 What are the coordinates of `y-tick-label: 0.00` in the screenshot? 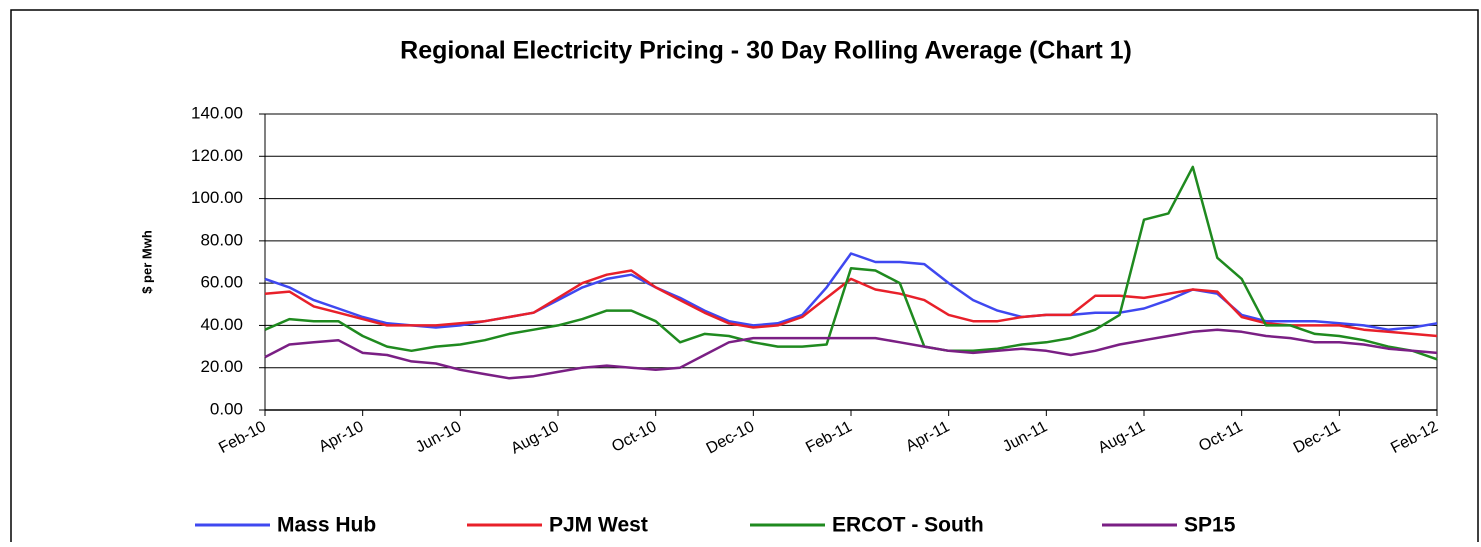 It's located at (226, 408).